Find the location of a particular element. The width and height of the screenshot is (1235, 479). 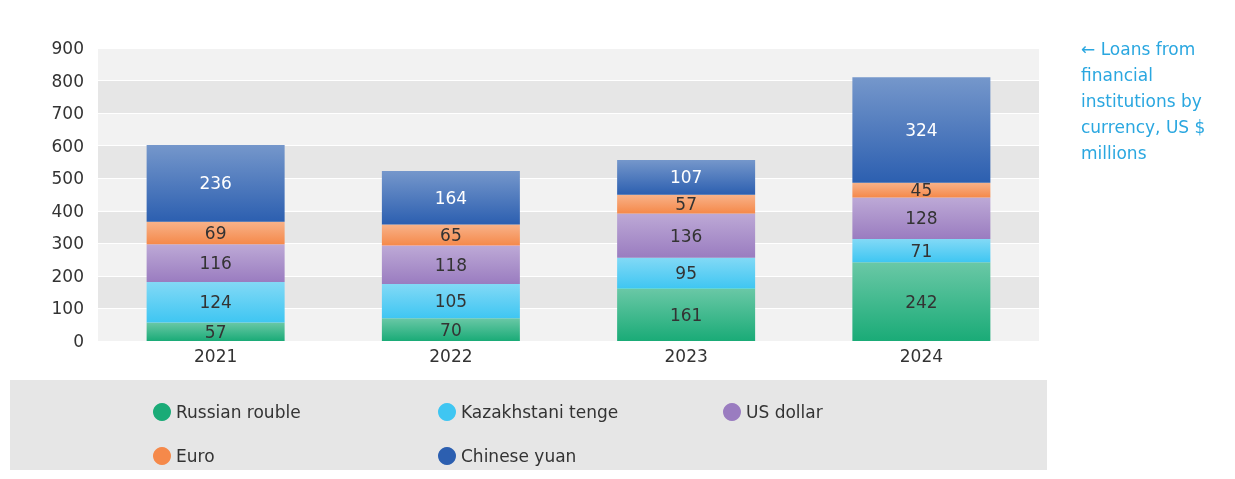

x-tick-label: 2022 is located at coordinates (451, 355).